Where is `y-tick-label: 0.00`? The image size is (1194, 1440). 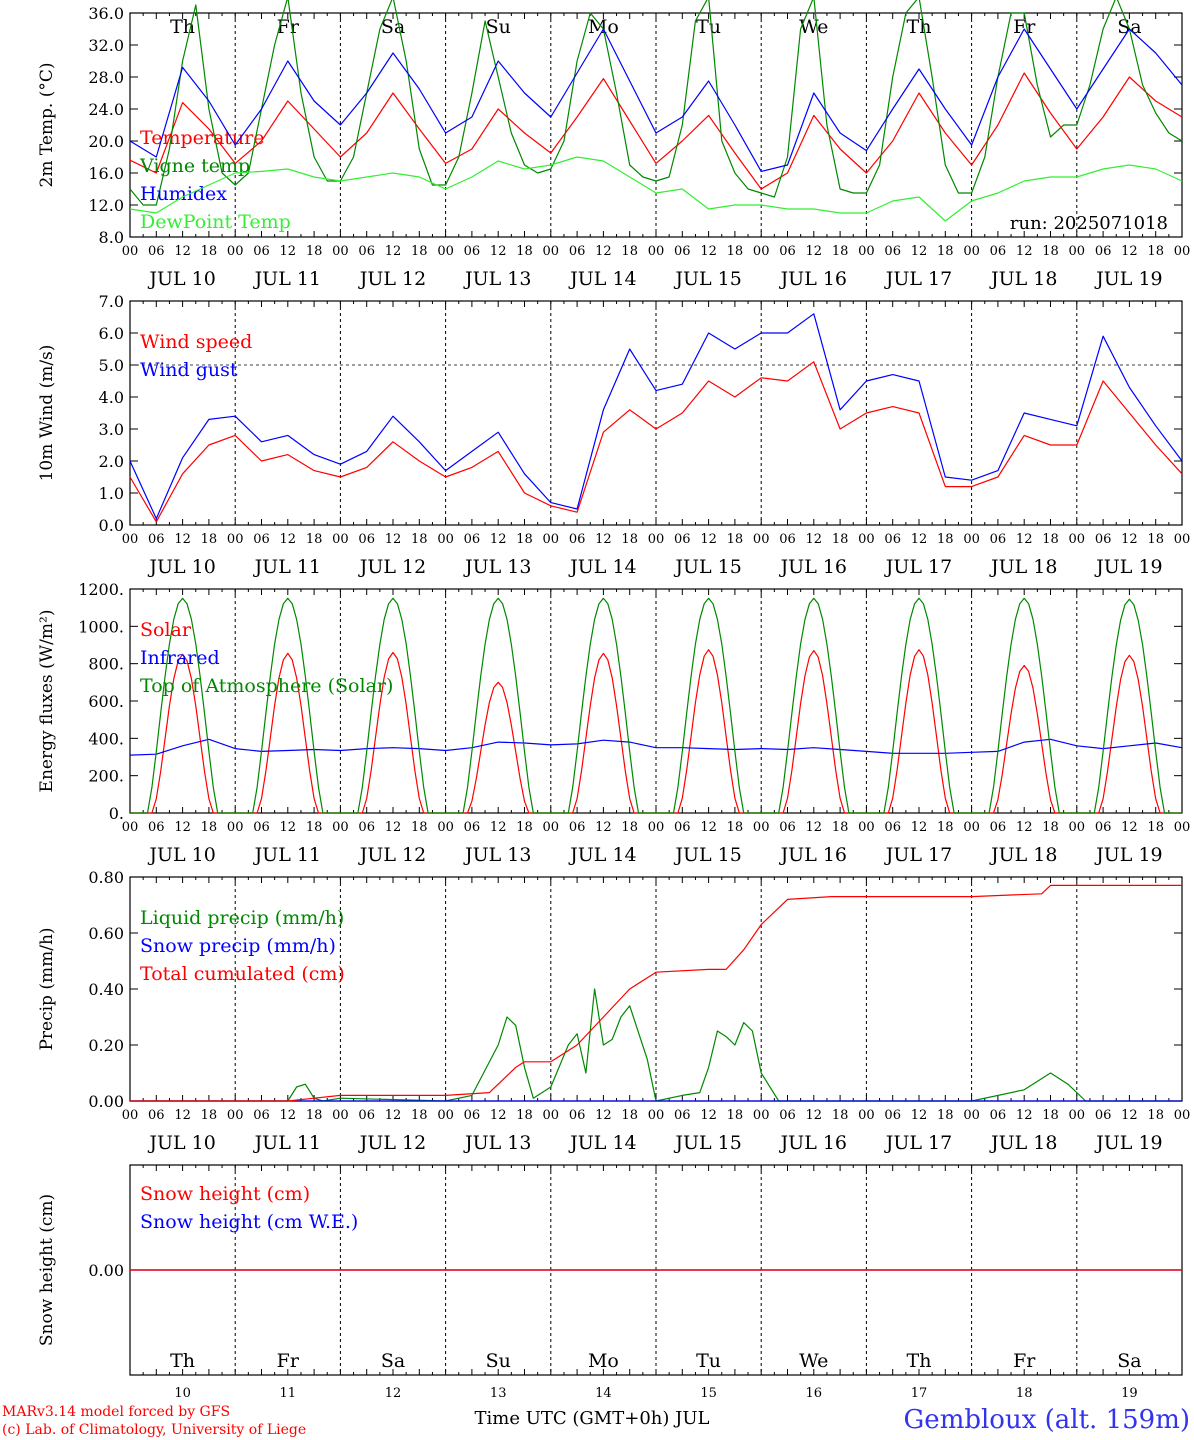
y-tick-label: 0.00 is located at coordinates (106, 1270).